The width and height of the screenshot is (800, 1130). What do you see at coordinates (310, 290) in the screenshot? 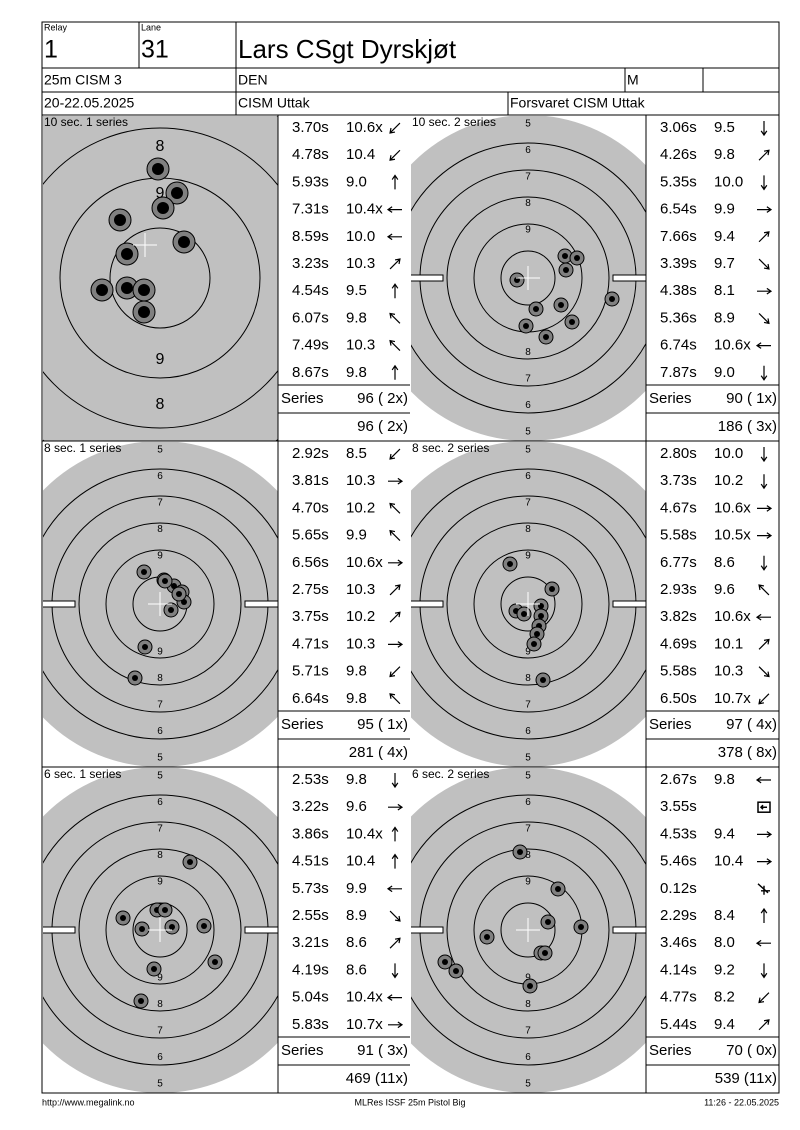
I see `shot-time: 4.54s` at bounding box center [310, 290].